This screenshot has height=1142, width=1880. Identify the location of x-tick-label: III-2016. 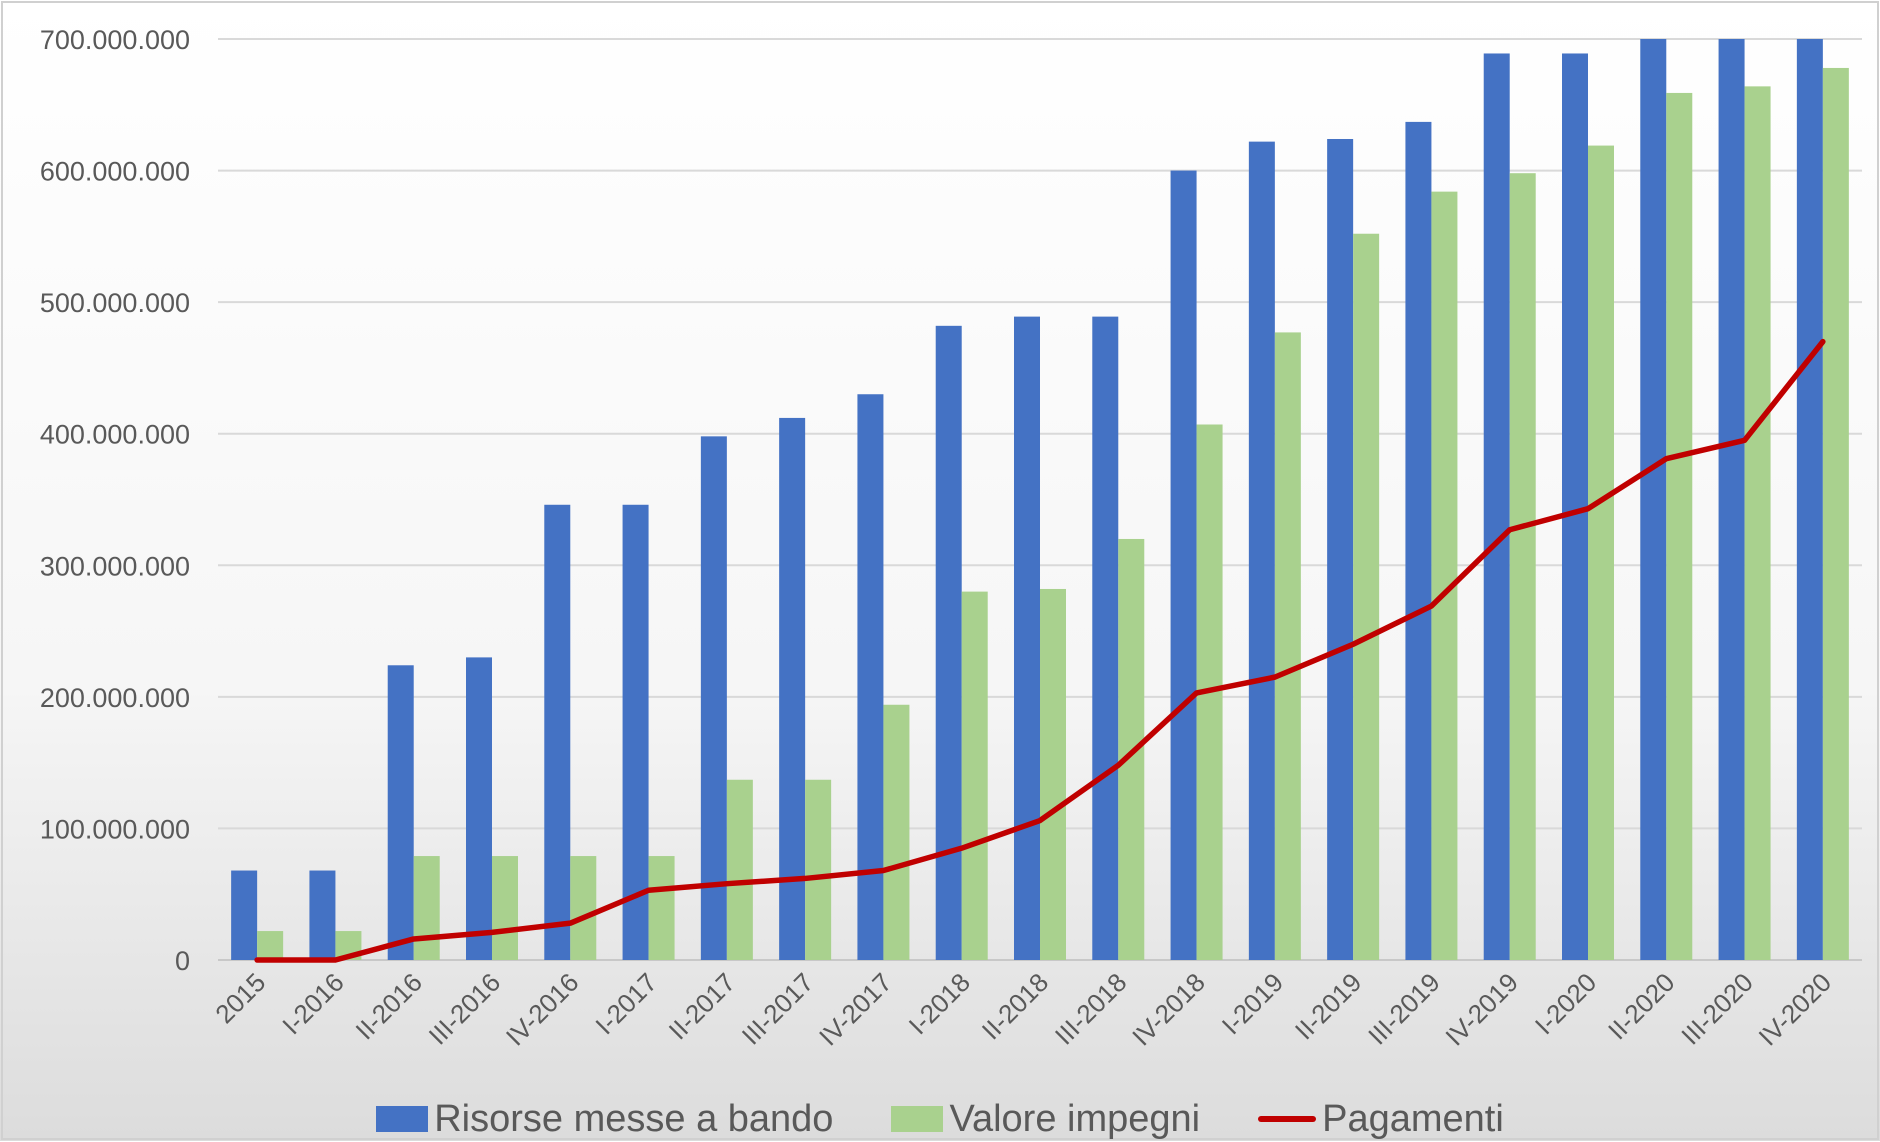
(465, 1009).